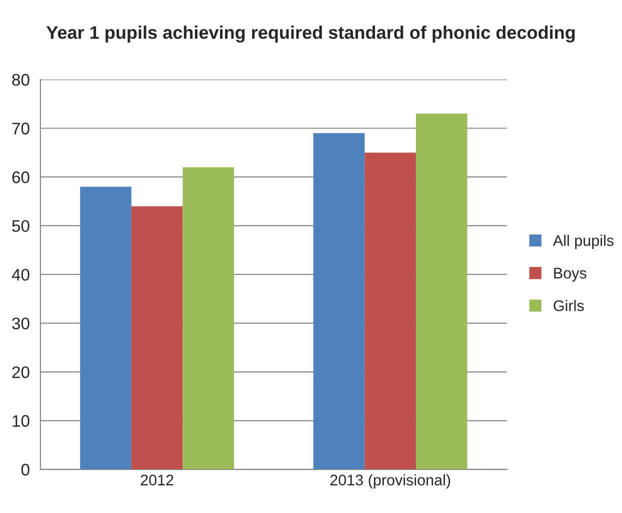  Describe the element at coordinates (25, 470) in the screenshot. I see `y-tick-label: 0` at that location.